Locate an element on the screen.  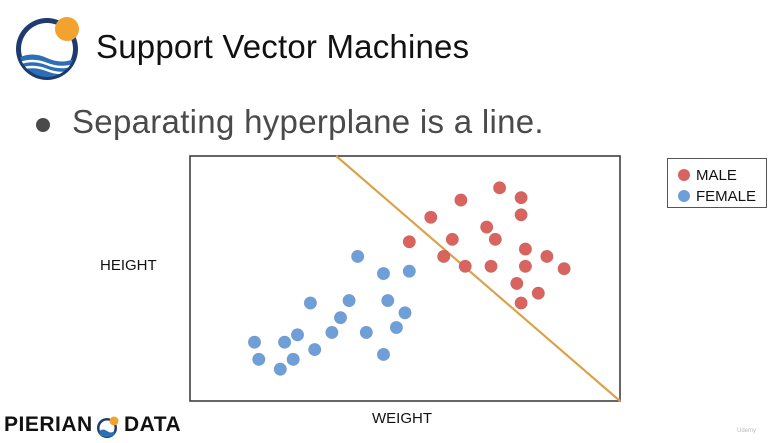
legend: MALE FEMALE is located at coordinates (717, 183).